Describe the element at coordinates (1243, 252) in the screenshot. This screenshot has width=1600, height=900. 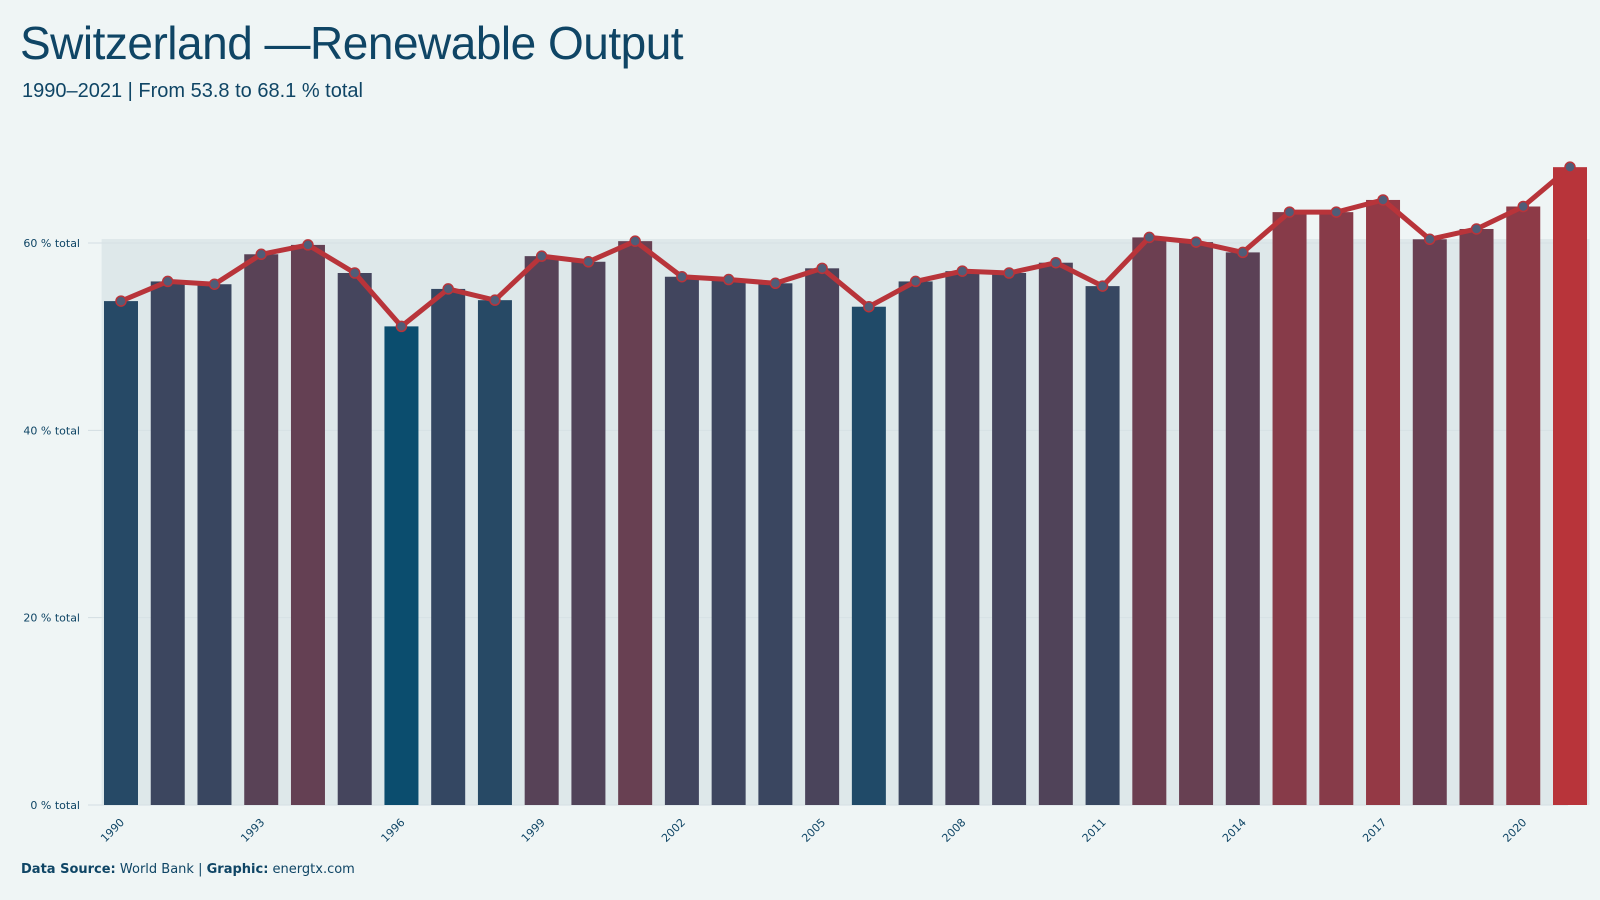
I see `marker-2014` at that location.